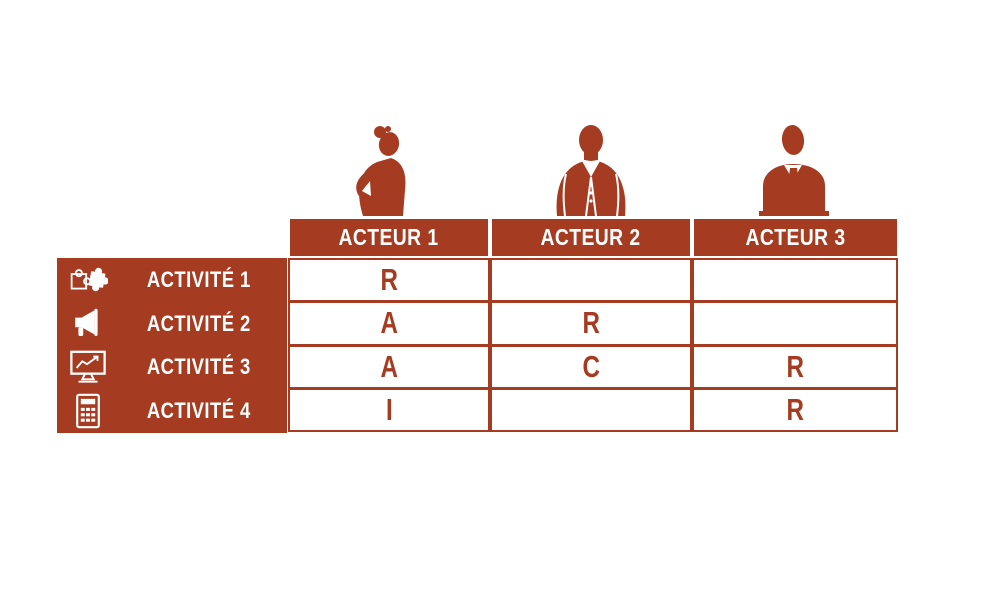  What do you see at coordinates (795, 280) in the screenshot?
I see `cell-activity1-actor3` at bounding box center [795, 280].